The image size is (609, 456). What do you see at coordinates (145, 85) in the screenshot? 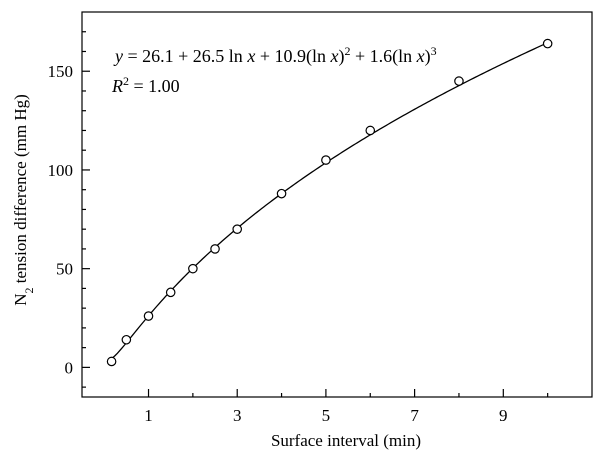
I see `r-squared-label: R2 = 1.00` at bounding box center [145, 85].